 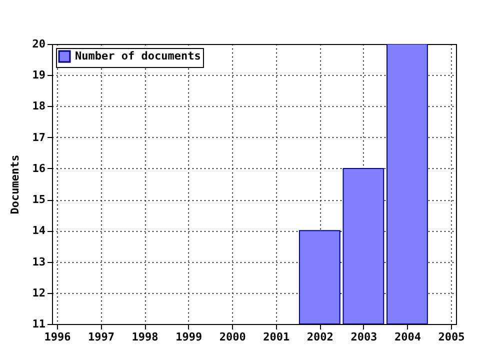 I want to click on y-tick-label: 12, so click(x=39, y=293).